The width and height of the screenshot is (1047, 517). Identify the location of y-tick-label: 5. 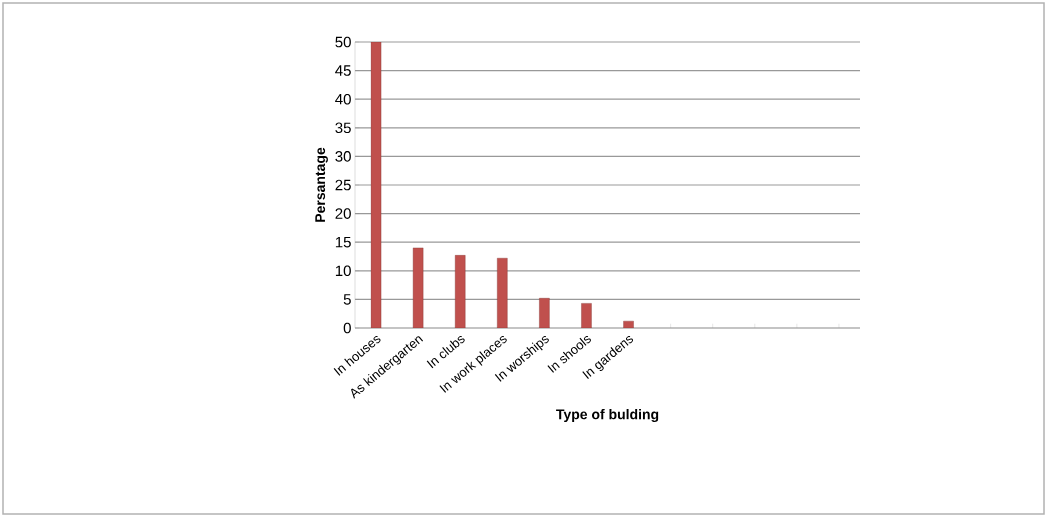
(347, 299).